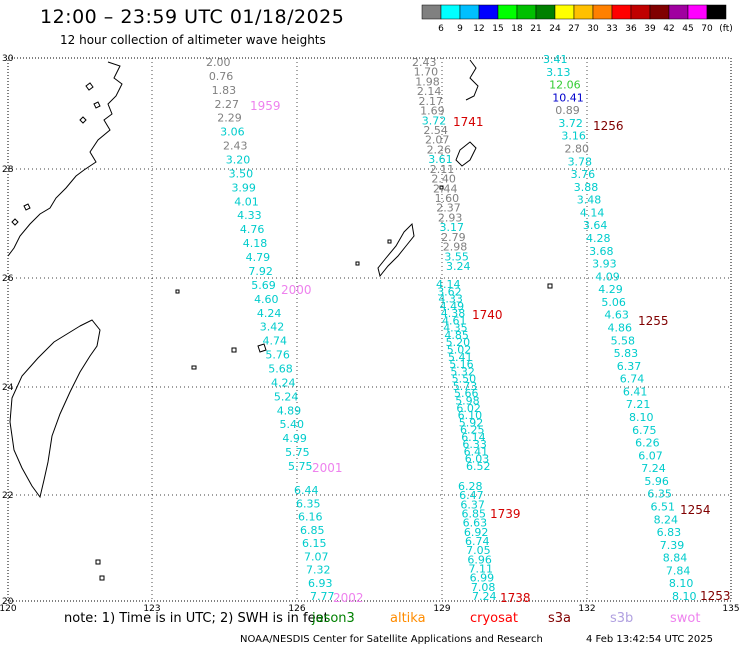 The height and width of the screenshot is (650, 740). Describe the element at coordinates (487, 315) in the screenshot. I see `pass-number-label: 1740` at that location.